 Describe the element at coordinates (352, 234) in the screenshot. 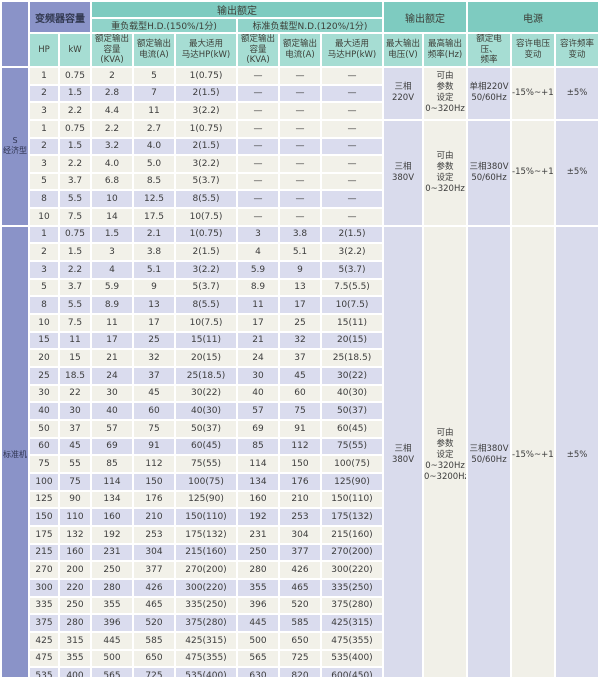

I see `cell-nd-motor: 2(1.5)` at that location.